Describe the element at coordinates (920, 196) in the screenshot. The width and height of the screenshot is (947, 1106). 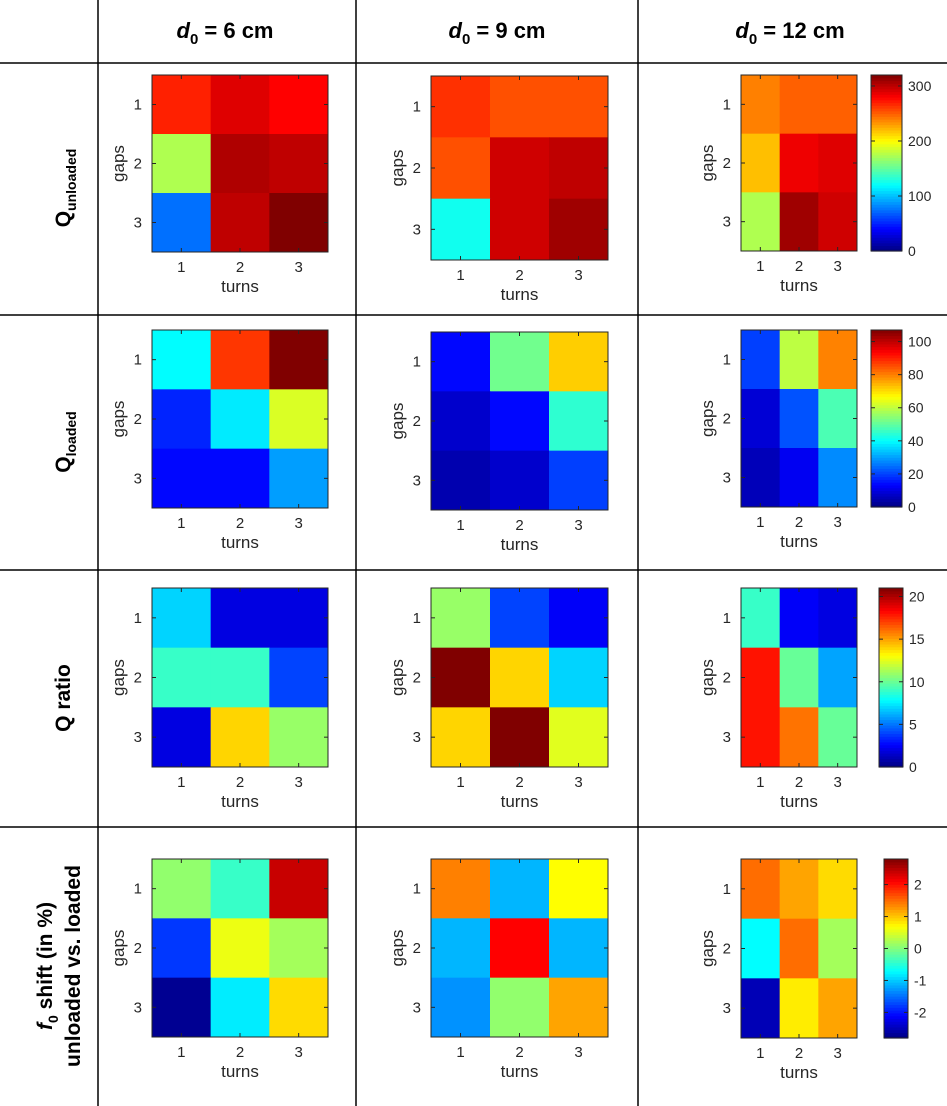
I see `colorbar-tick-label: 100` at that location.